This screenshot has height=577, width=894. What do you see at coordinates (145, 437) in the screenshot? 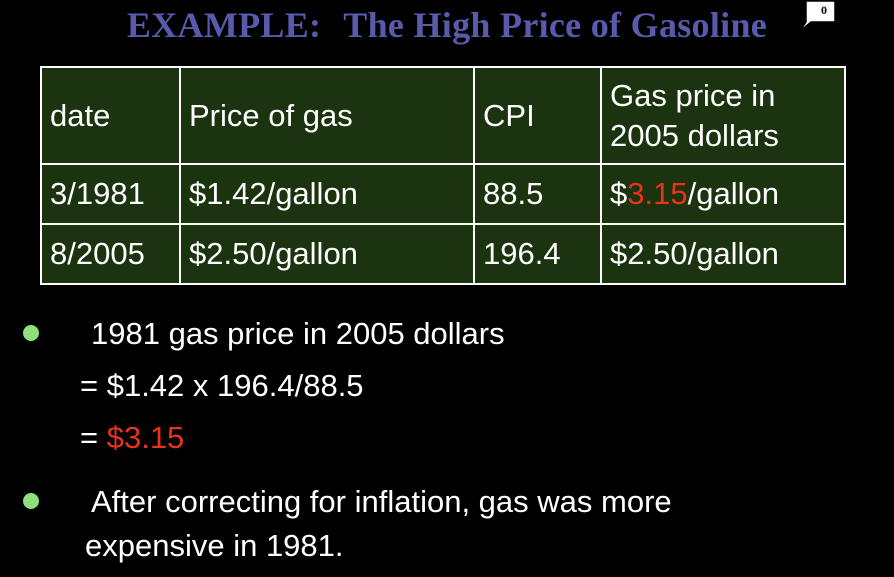
I see `result-value: $3.15` at bounding box center [145, 437].